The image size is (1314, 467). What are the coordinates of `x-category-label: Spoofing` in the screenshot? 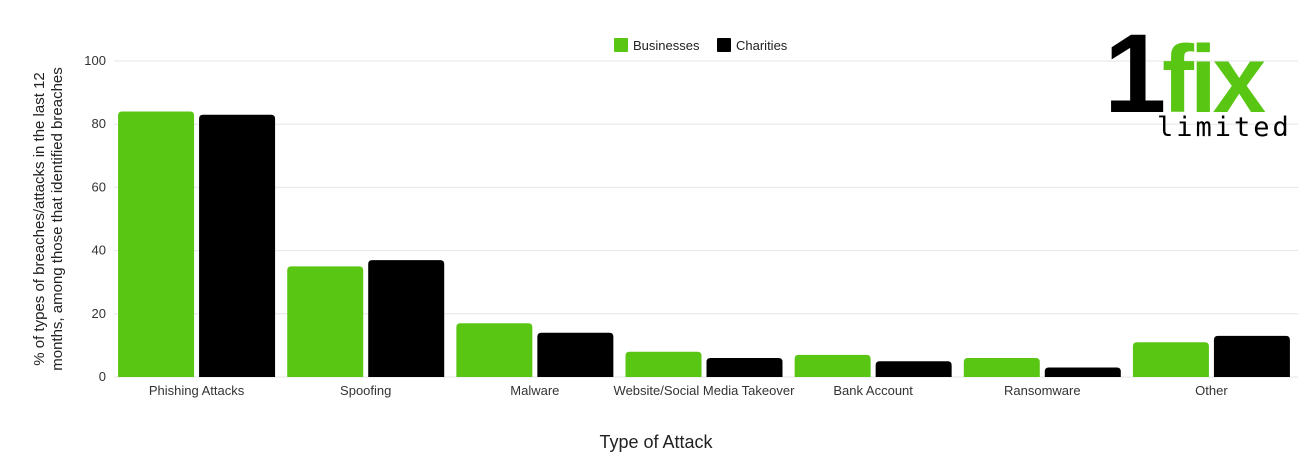 It's located at (365, 390).